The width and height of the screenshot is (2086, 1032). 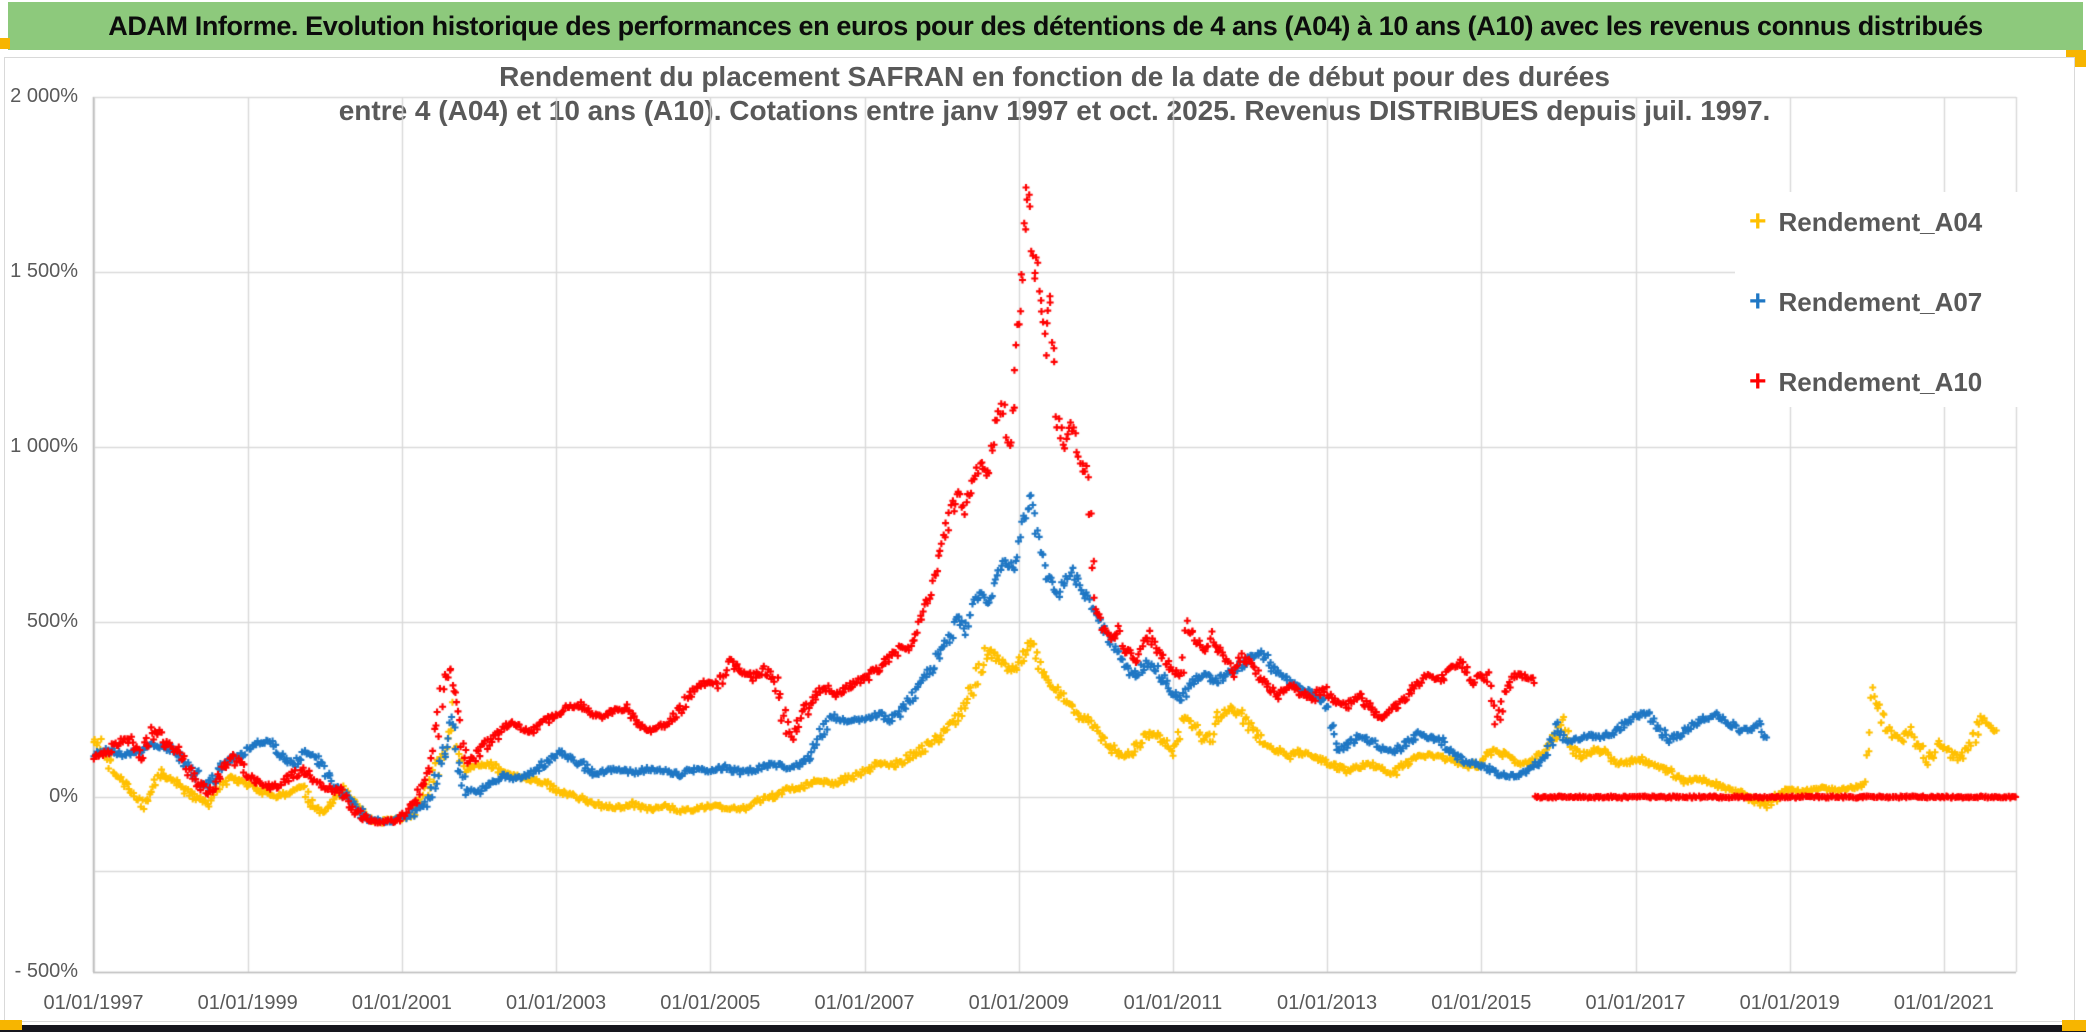 What do you see at coordinates (52, 621) in the screenshot?
I see `y-tick-label: 500%` at bounding box center [52, 621].